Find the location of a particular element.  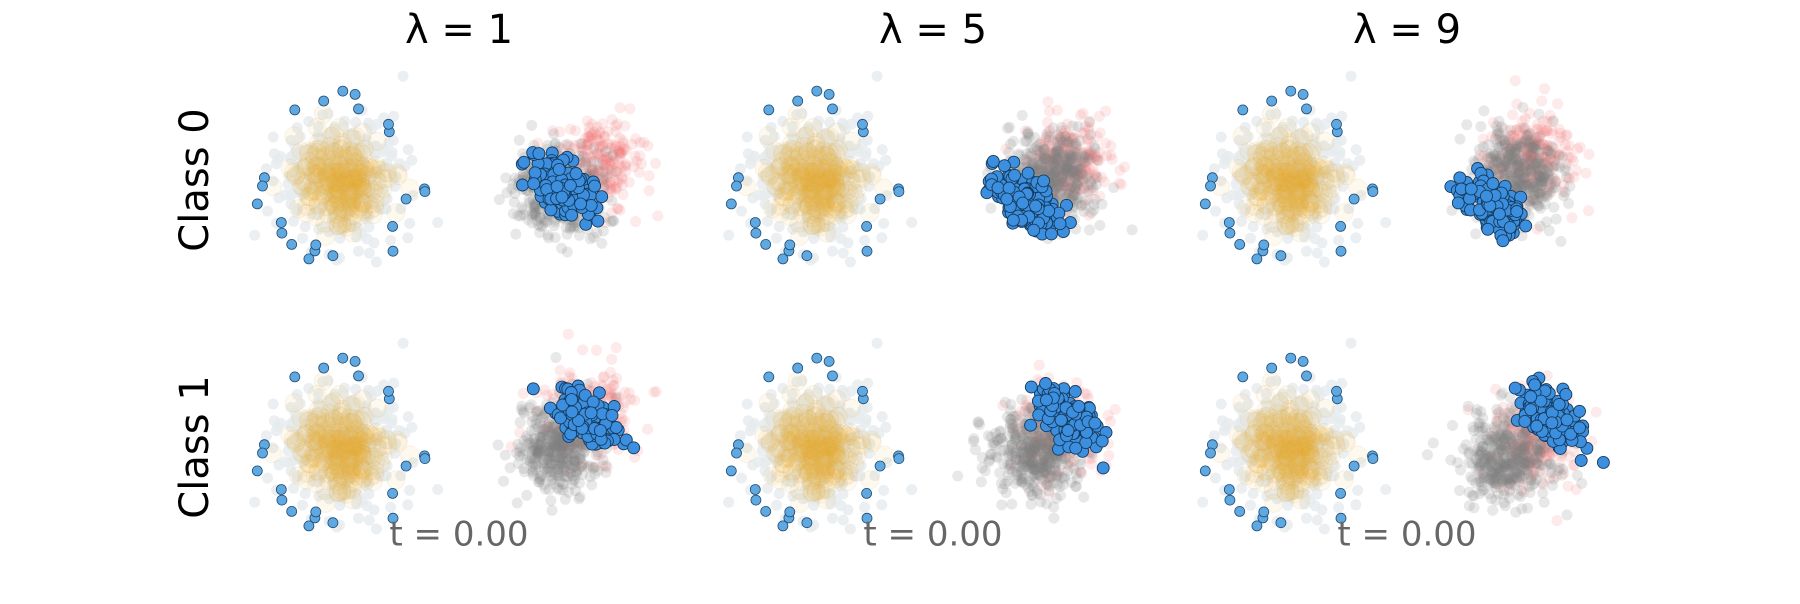

reference-points is located at coordinates (346, 169).